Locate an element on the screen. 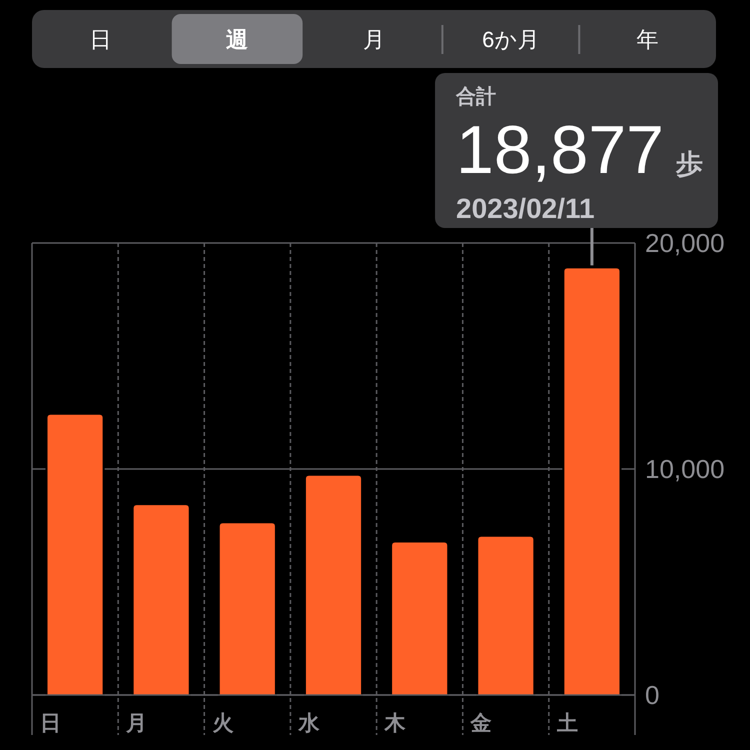 The height and width of the screenshot is (750, 750). annotation: 18,877 歩 is located at coordinates (579, 150).